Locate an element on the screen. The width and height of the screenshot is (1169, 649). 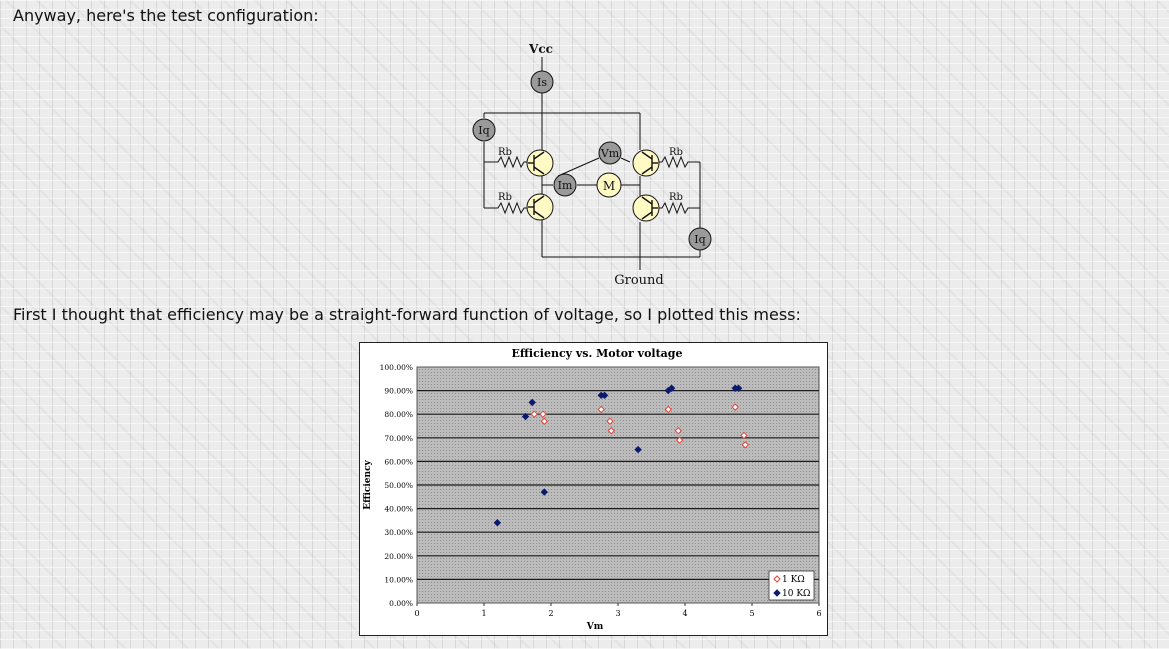
chart-legend: 1 KΩ 10 KΩ is located at coordinates (791, 585).